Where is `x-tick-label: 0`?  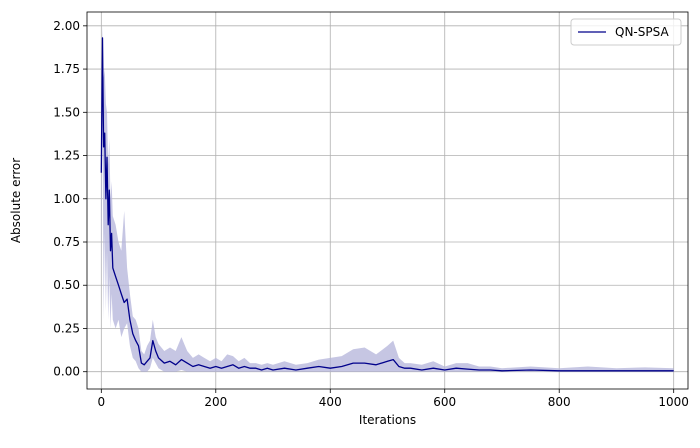
x-tick-label: 0 is located at coordinates (101, 402).